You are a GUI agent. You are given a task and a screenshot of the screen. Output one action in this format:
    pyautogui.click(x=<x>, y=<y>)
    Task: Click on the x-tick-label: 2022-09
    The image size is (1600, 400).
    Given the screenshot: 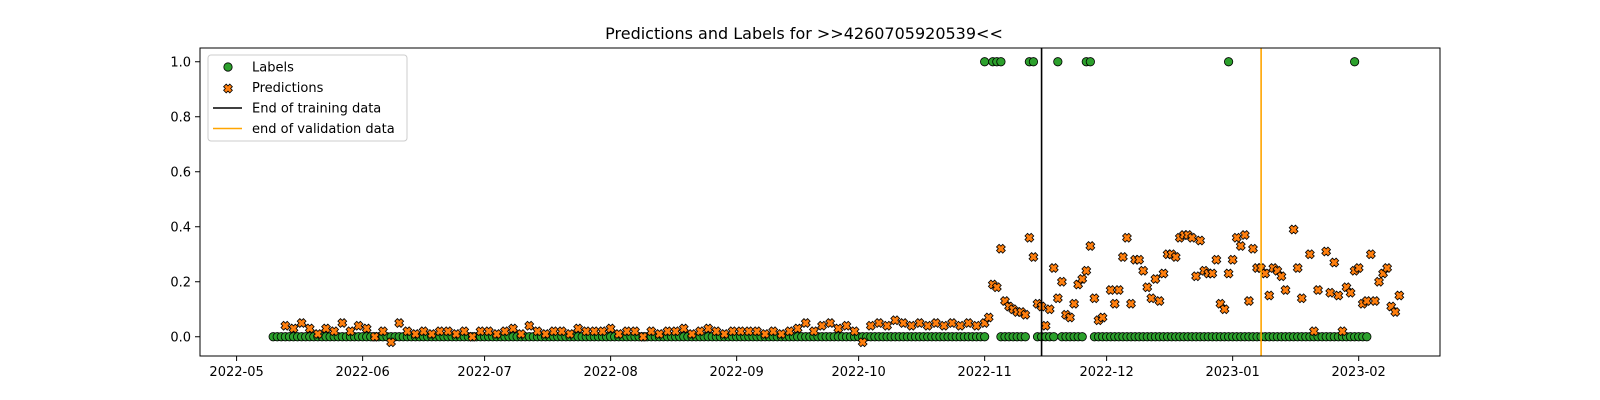 What is the action you would take?
    pyautogui.click(x=736, y=372)
    